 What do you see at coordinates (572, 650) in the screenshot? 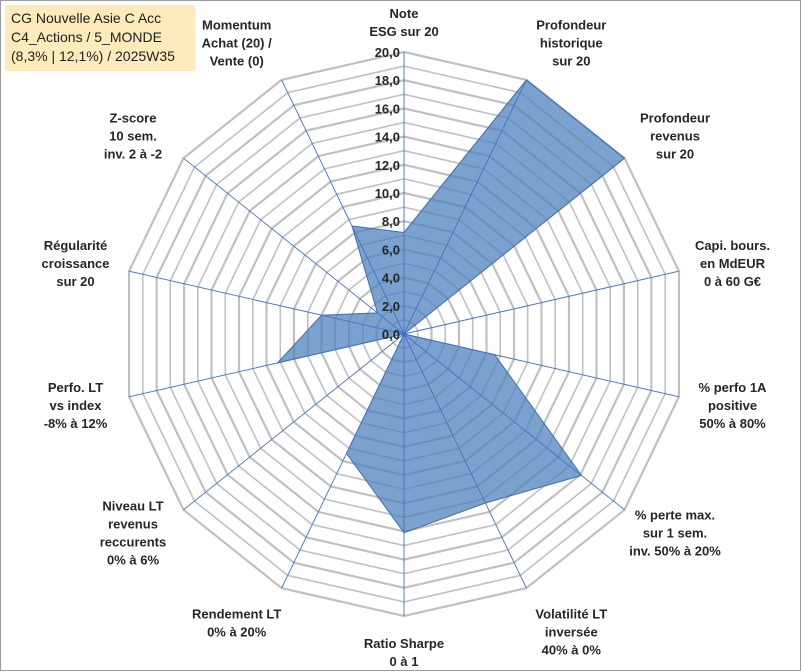
I see `axis-label-line: 40% à 0%` at bounding box center [572, 650].